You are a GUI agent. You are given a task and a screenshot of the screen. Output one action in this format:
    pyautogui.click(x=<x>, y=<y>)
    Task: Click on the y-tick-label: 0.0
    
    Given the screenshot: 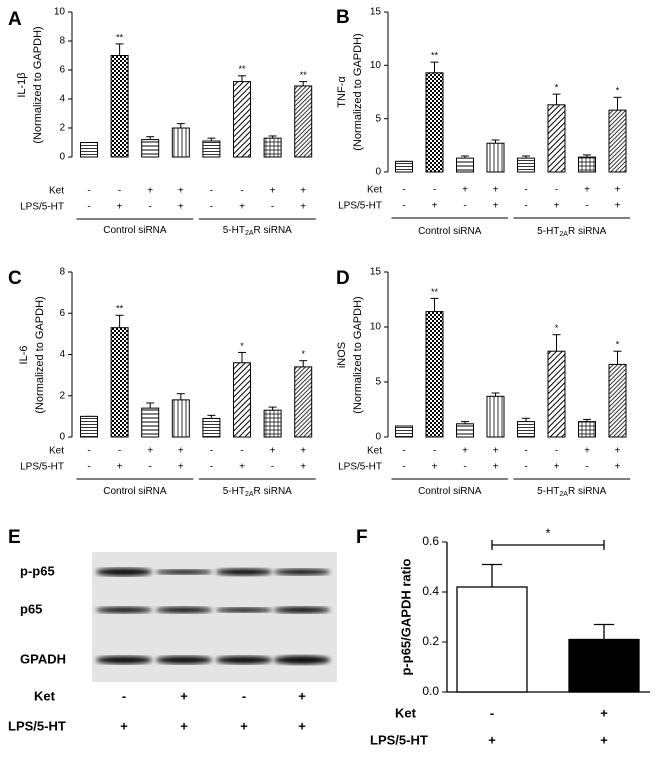 What is the action you would take?
    pyautogui.click(x=430, y=691)
    